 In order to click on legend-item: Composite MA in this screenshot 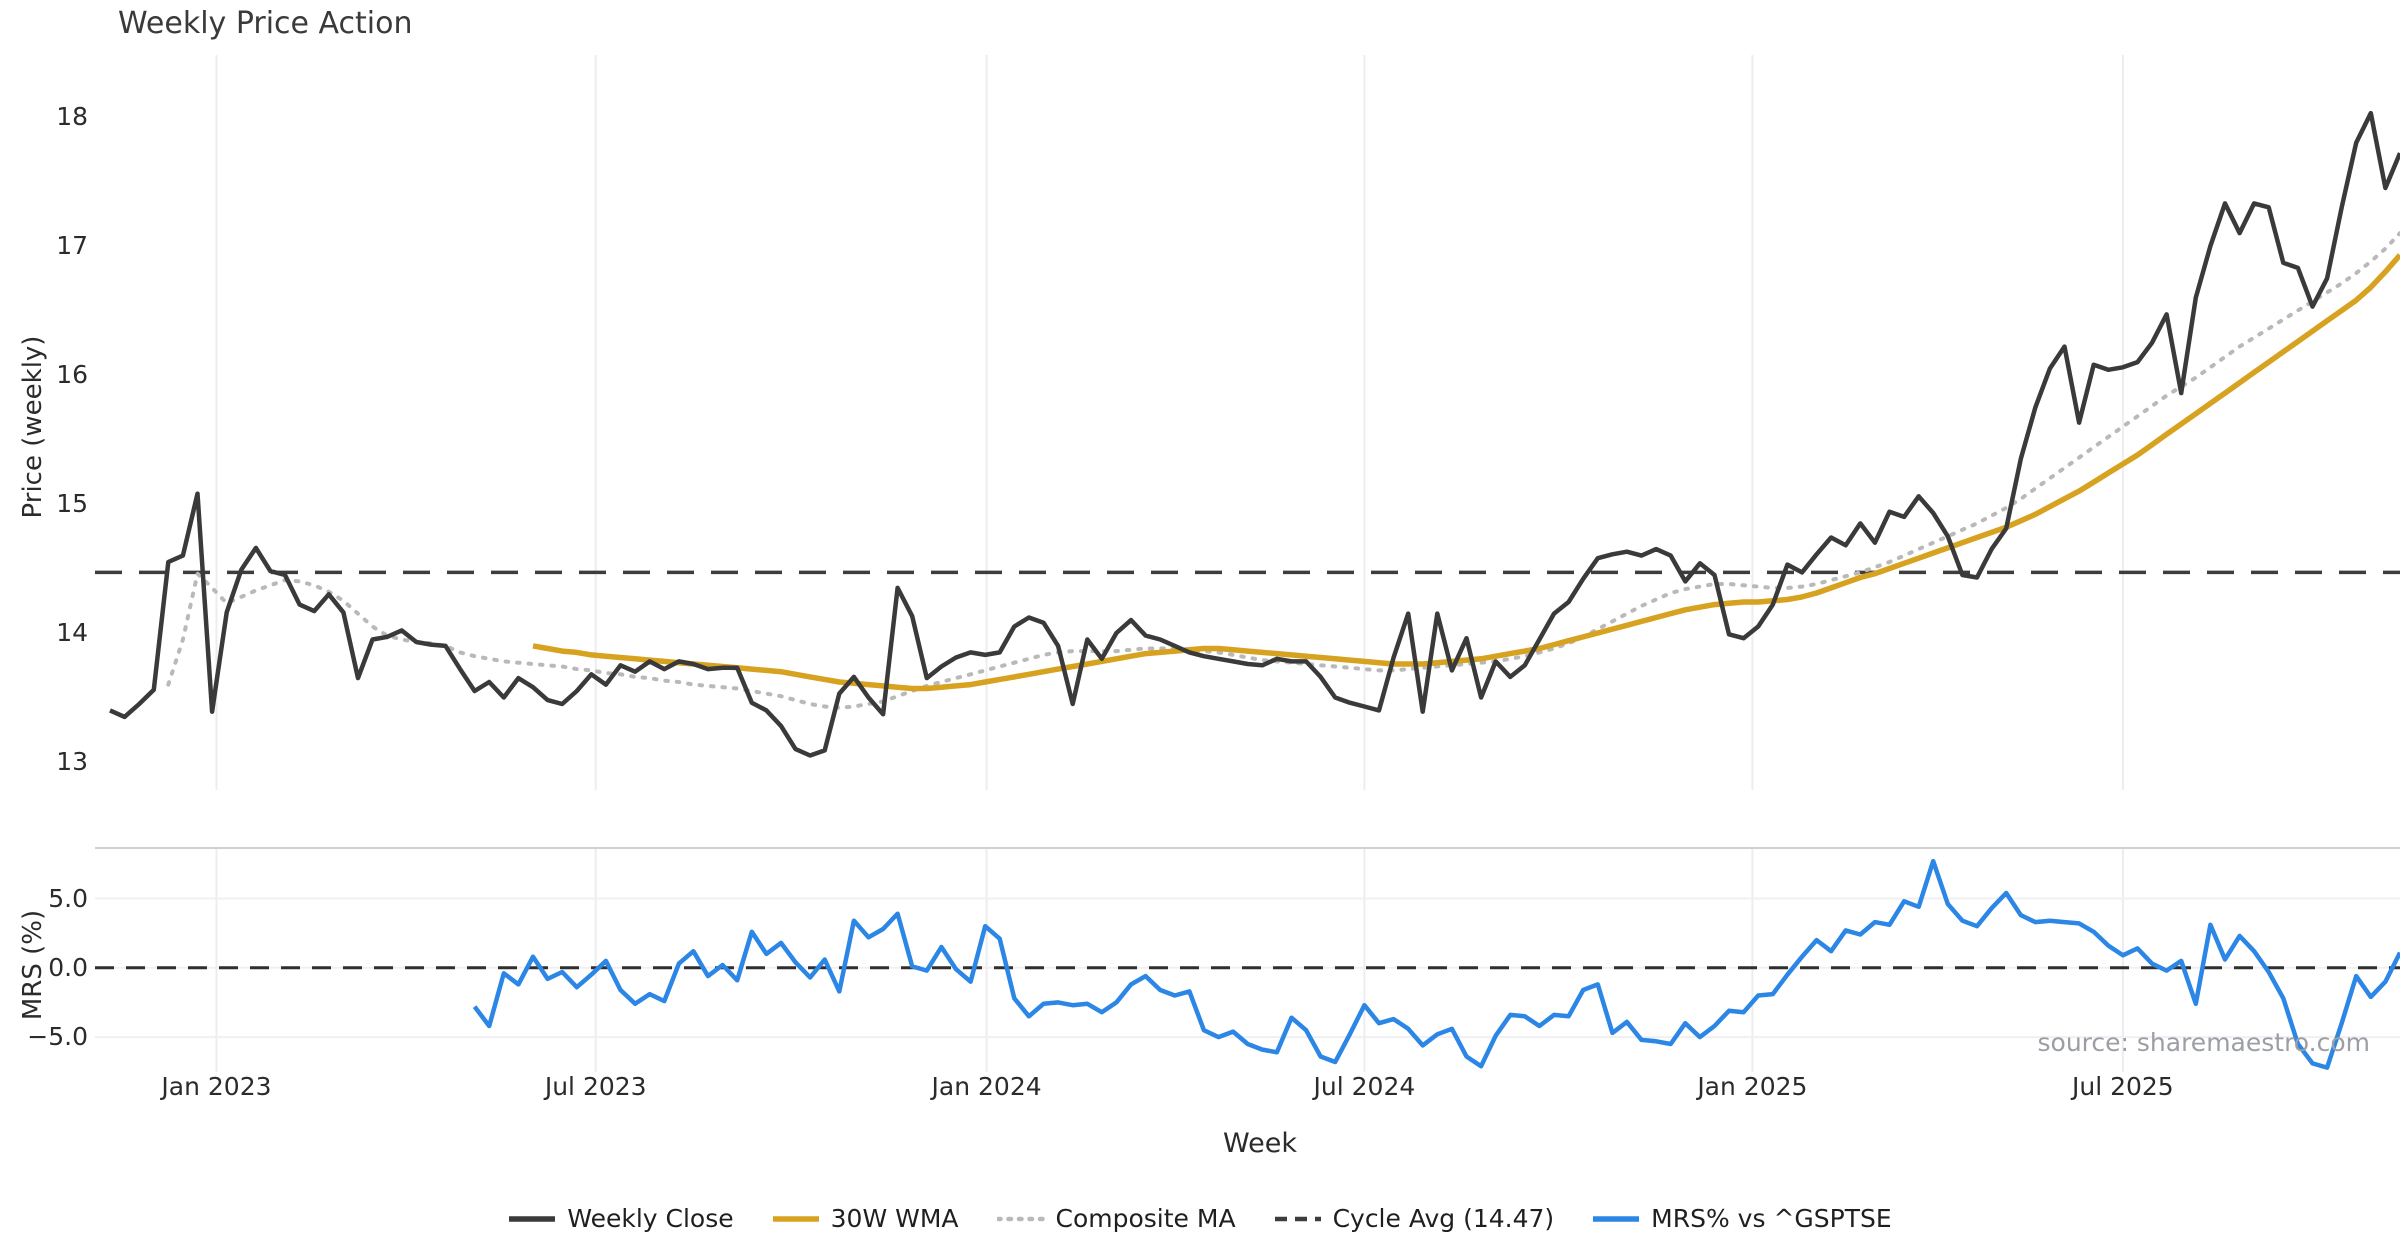, I will do `click(1116, 1218)`.